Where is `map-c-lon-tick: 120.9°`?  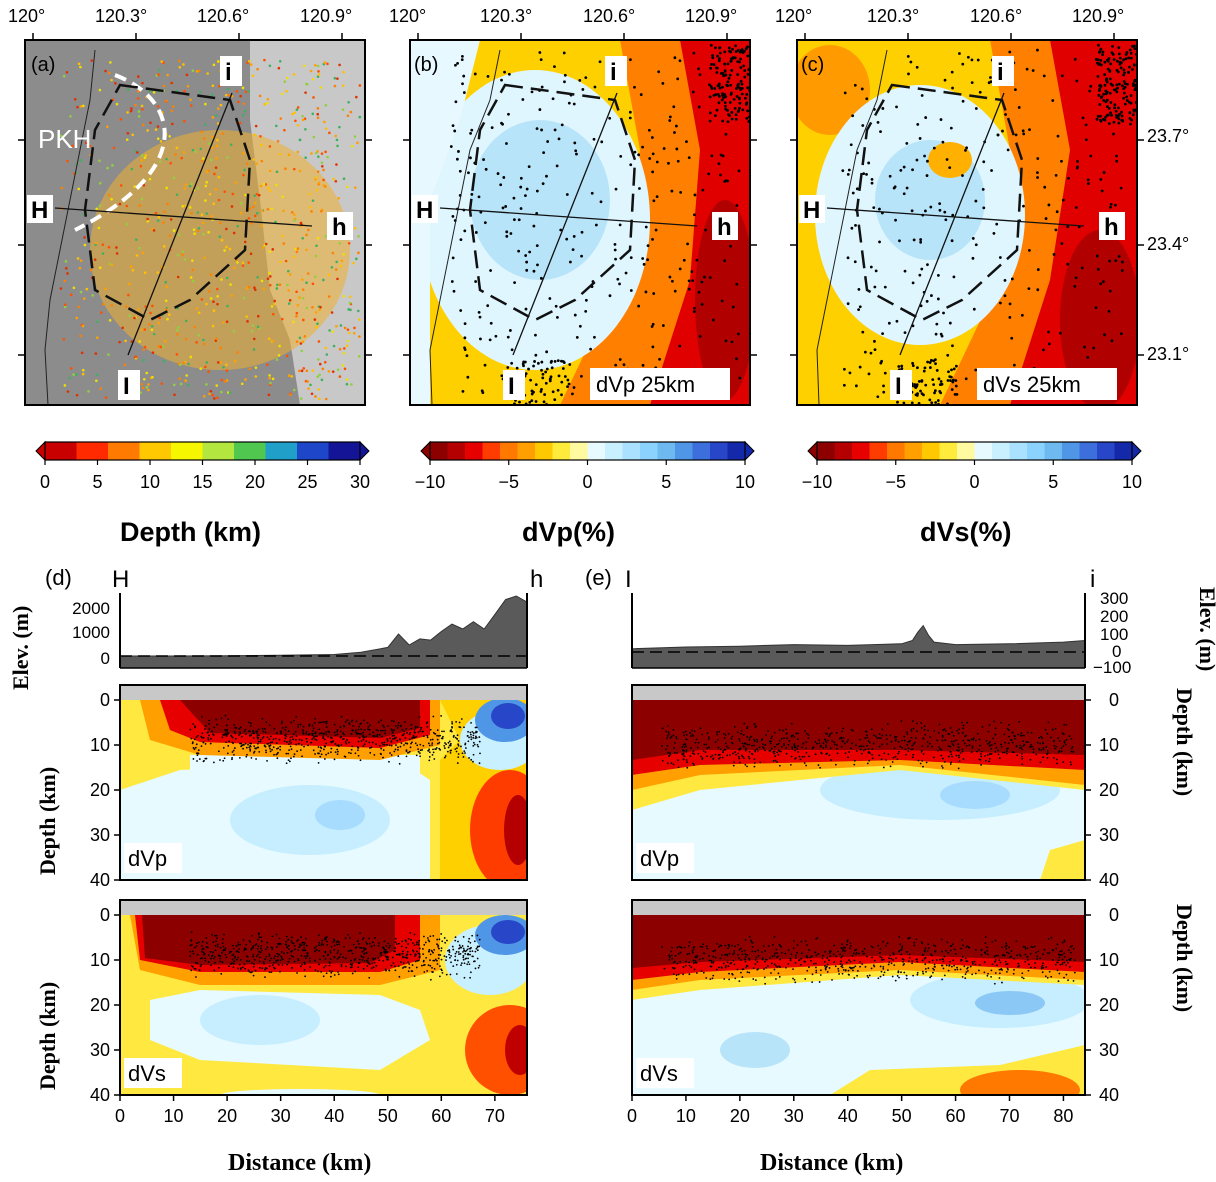 map-c-lon-tick: 120.9° is located at coordinates (1098, 16).